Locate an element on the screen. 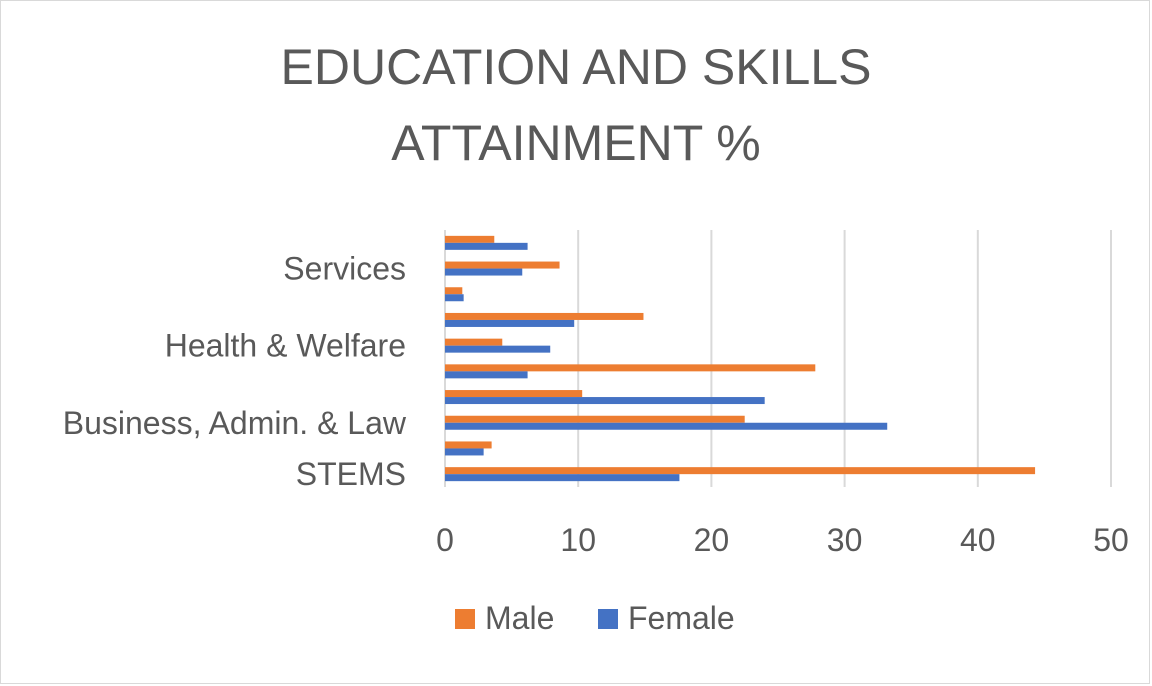  legend-label-female: Female is located at coordinates (681, 618).